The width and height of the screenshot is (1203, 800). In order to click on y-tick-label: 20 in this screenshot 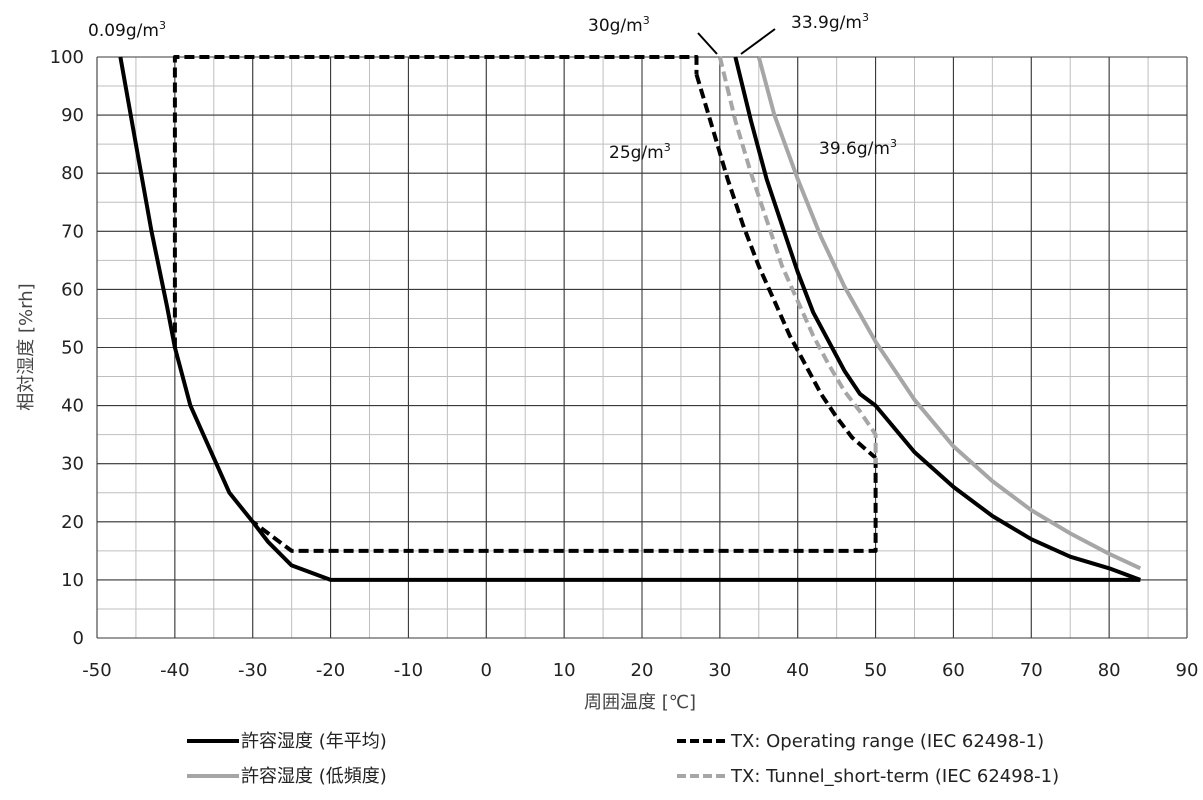, I will do `click(72, 522)`.